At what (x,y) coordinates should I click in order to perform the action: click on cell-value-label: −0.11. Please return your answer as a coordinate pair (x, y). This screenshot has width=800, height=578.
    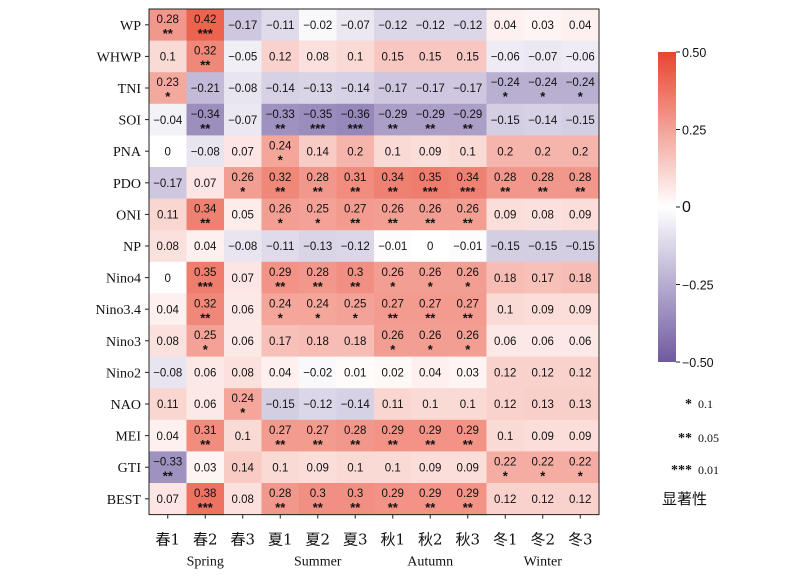
    Looking at the image, I should click on (280, 26).